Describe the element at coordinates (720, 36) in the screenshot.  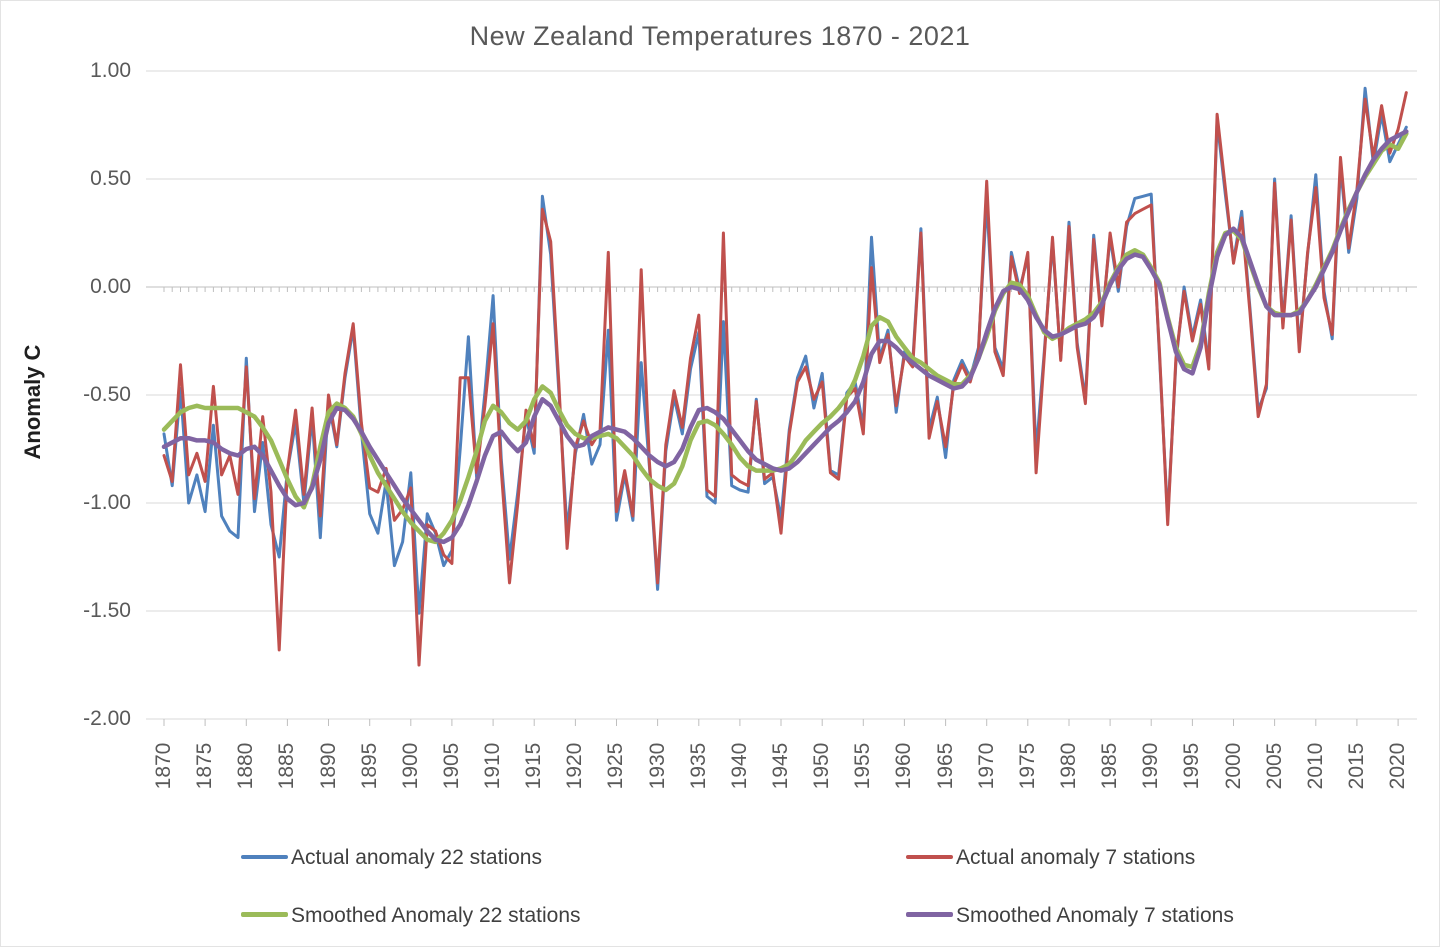
I see `chart-title: New Zealand Temperatures 1870 - 2021` at that location.